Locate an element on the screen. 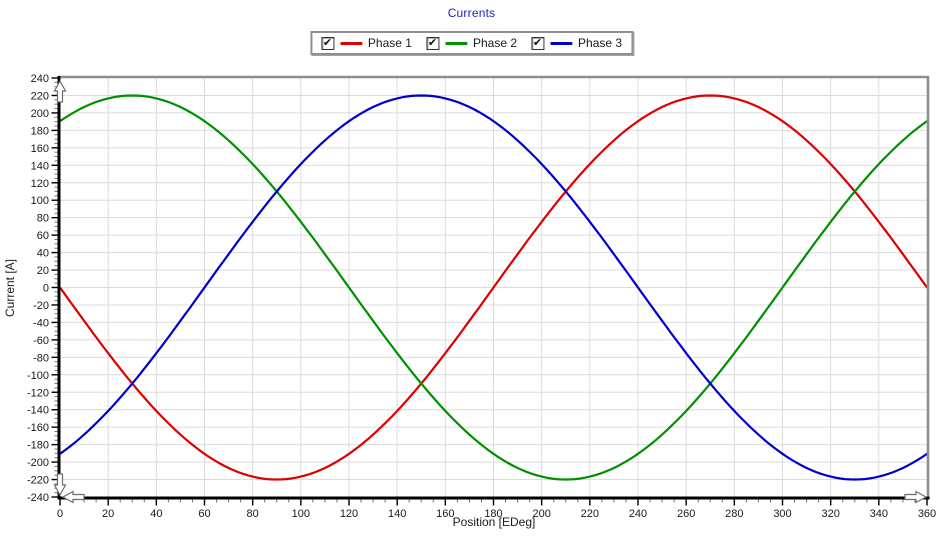 This screenshot has width=943, height=550. x-tick-label: 340 is located at coordinates (879, 514).